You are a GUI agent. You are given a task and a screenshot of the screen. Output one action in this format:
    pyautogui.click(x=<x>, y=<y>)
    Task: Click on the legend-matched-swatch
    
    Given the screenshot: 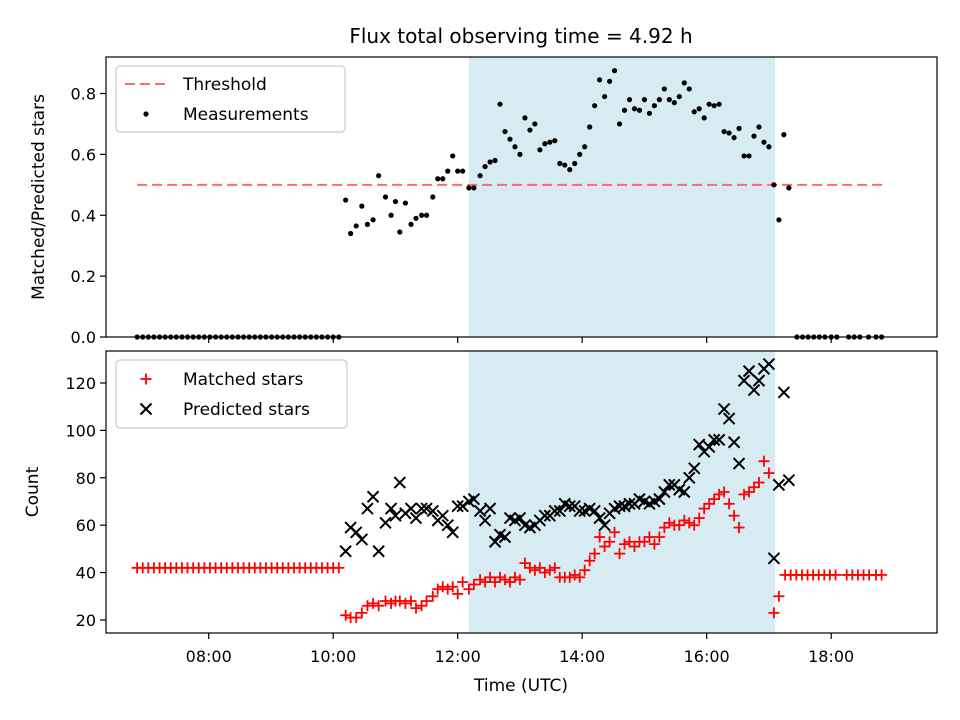 What is the action you would take?
    pyautogui.click(x=146, y=379)
    